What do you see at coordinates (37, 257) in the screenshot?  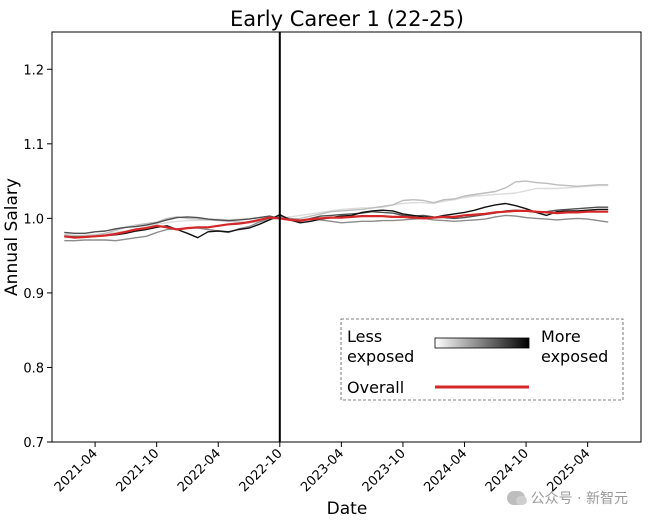 I see `y-axis: 0.7 0.8 0.9 1.0 1.1 1.2` at bounding box center [37, 257].